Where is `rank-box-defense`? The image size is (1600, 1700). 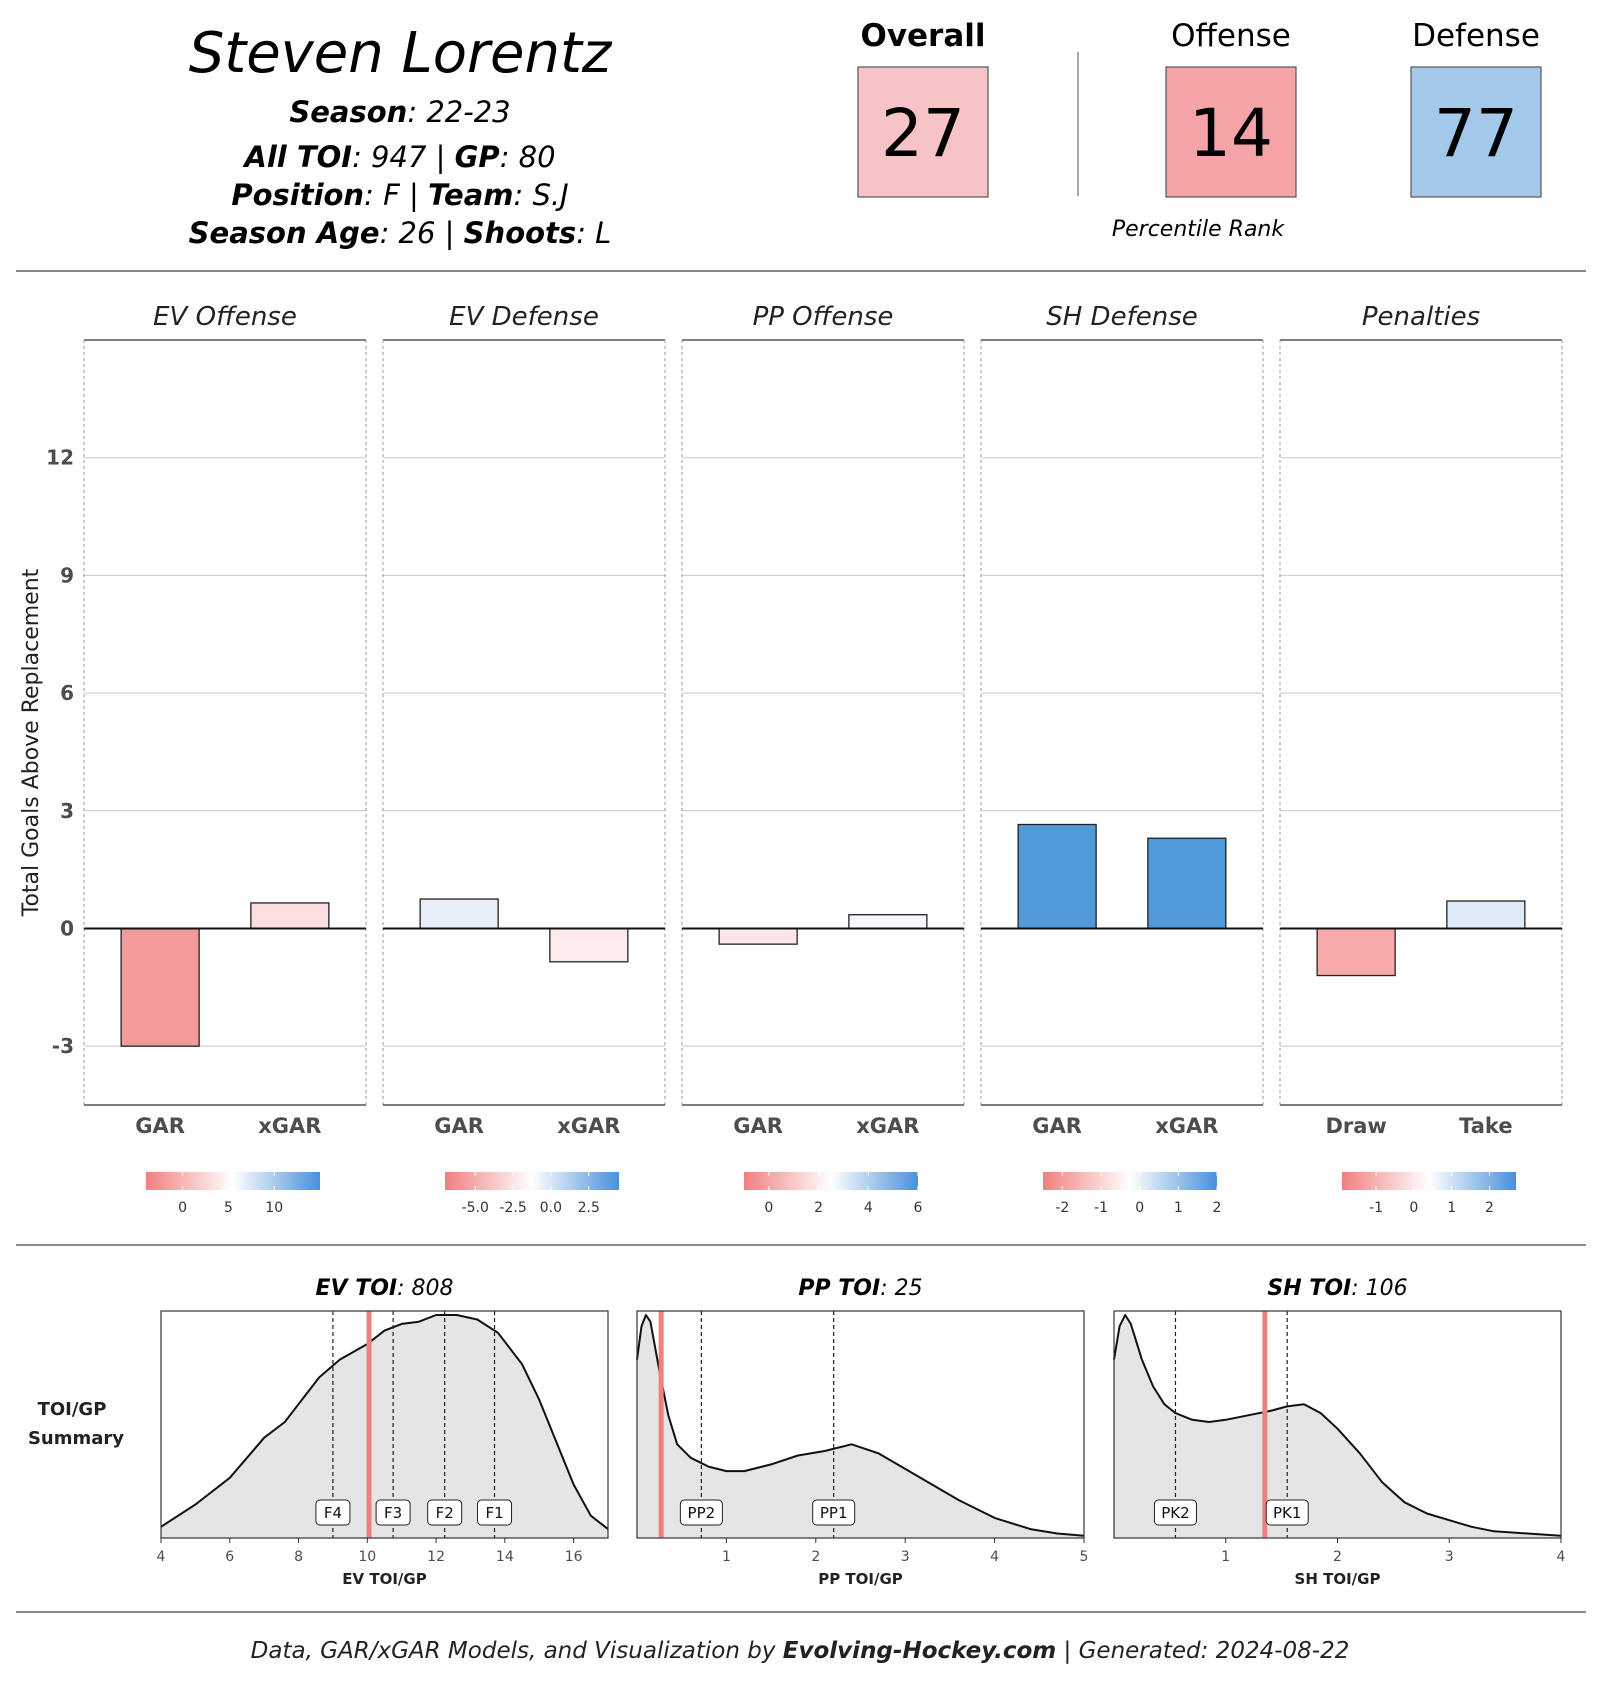
rank-box-defense is located at coordinates (1476, 132).